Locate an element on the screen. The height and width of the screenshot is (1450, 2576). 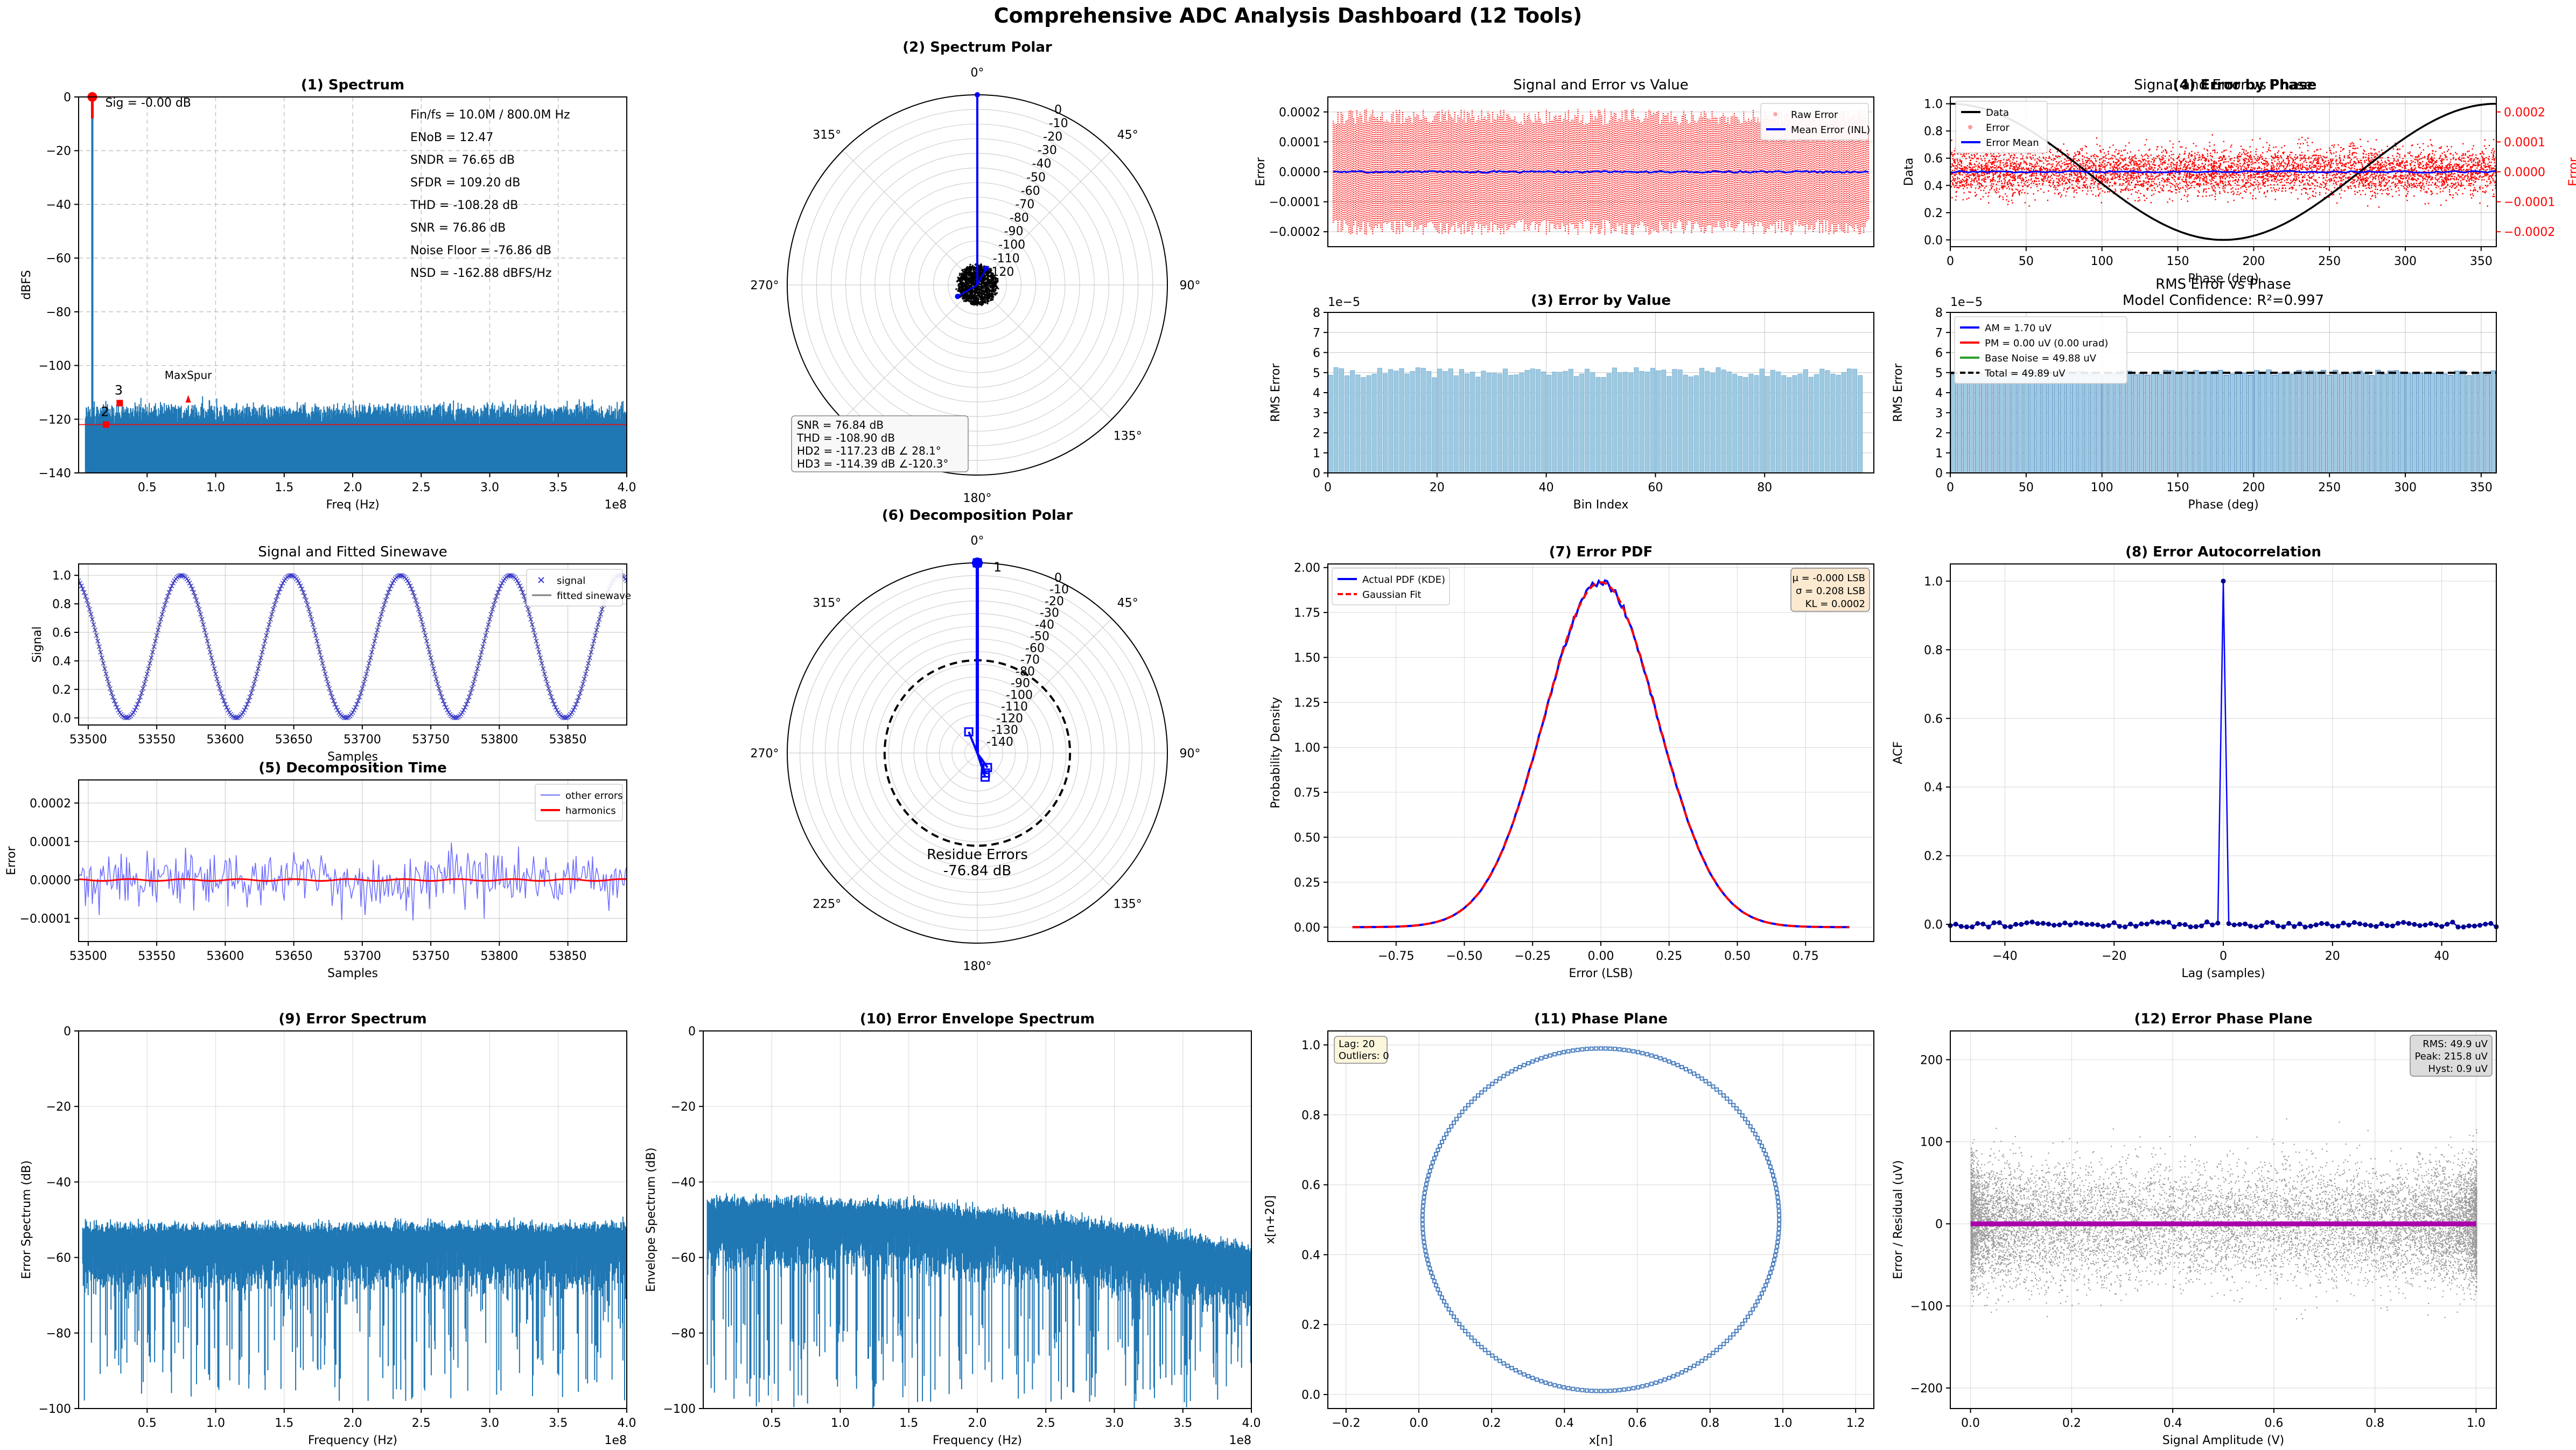
polar-stat: HD3 = -114.39 dB ∠-120.3° is located at coordinates (872, 463).